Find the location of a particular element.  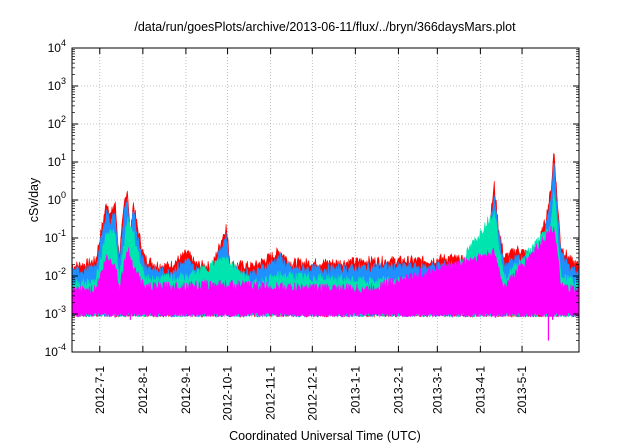

y-tick-label: 10⁻³ is located at coordinates (55, 312).